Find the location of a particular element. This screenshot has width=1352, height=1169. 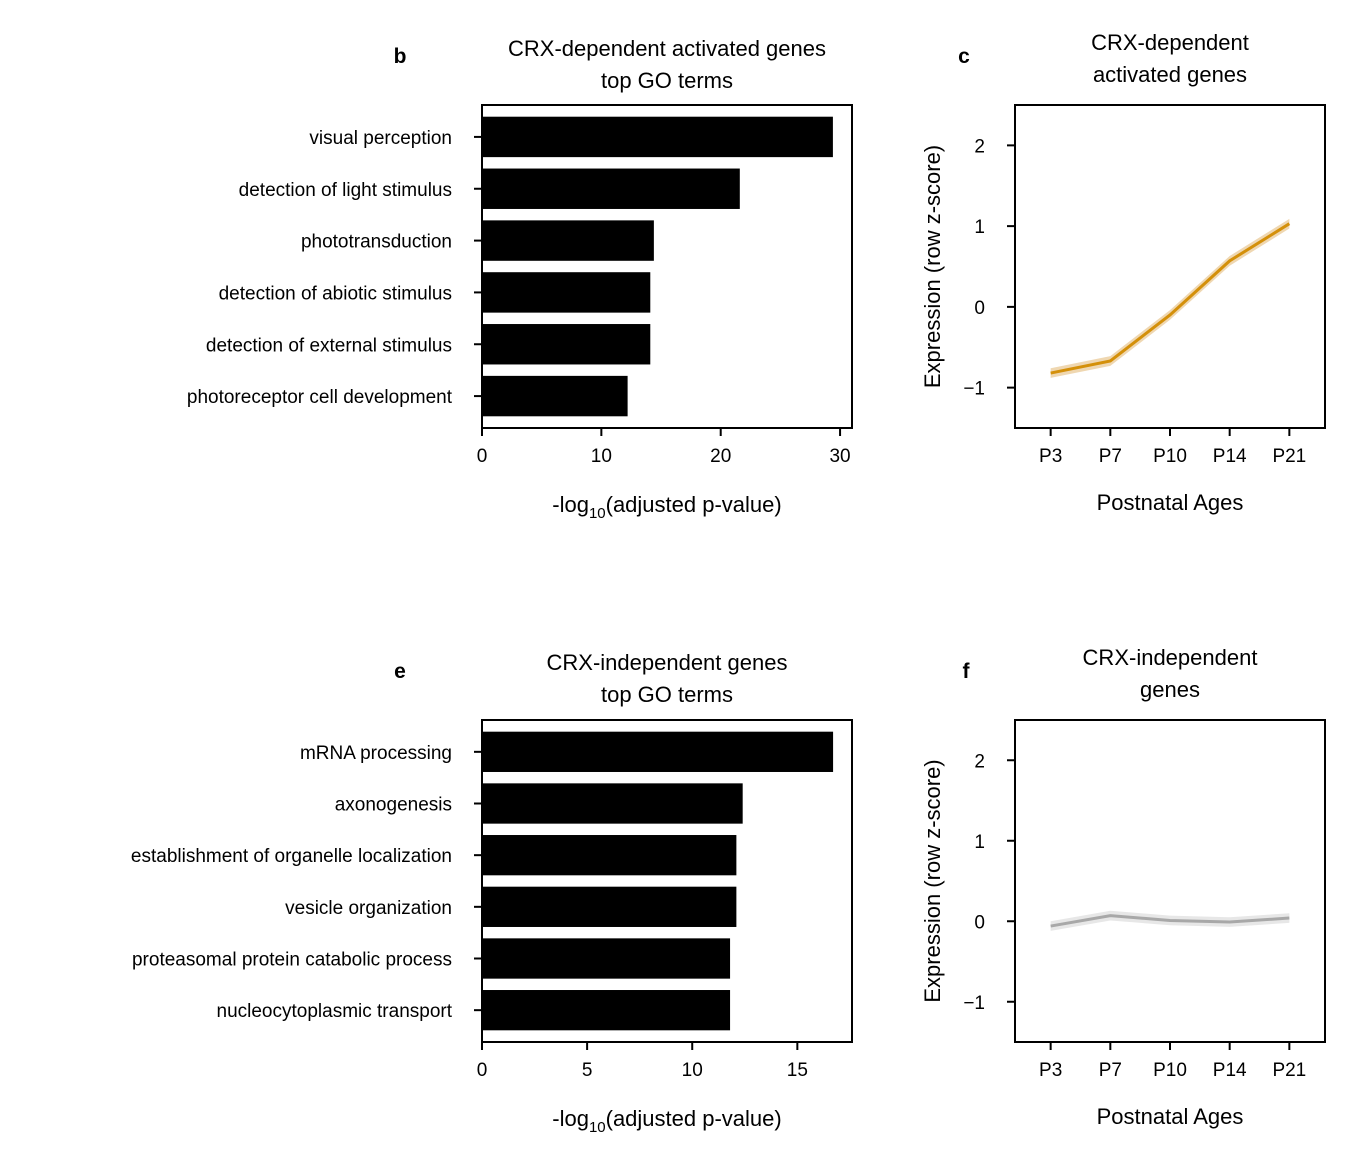

category-label: proteasomal protein catabolic process is located at coordinates (292, 960).